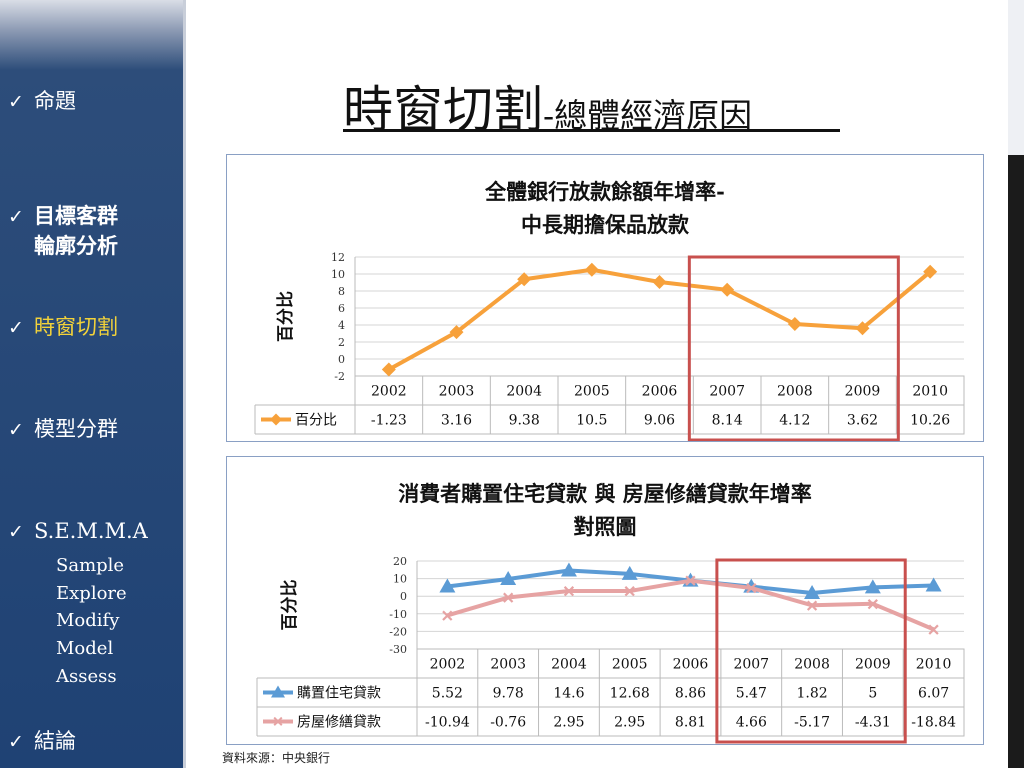 The image size is (1024, 768). Describe the element at coordinates (727, 392) in the screenshot. I see `x-category-label: 2007` at that location.